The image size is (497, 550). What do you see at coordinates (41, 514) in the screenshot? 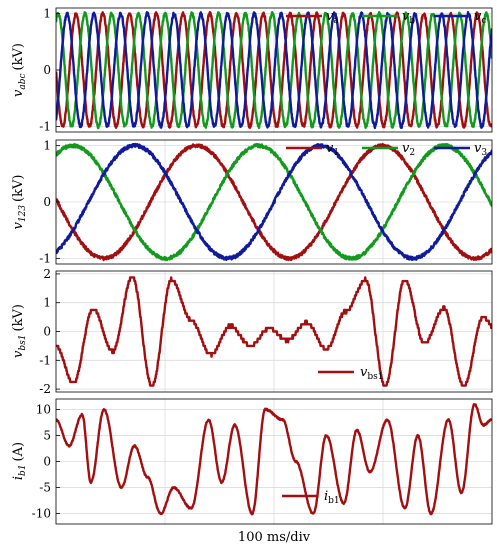
I see `y-tick-label: -10` at bounding box center [41, 514].